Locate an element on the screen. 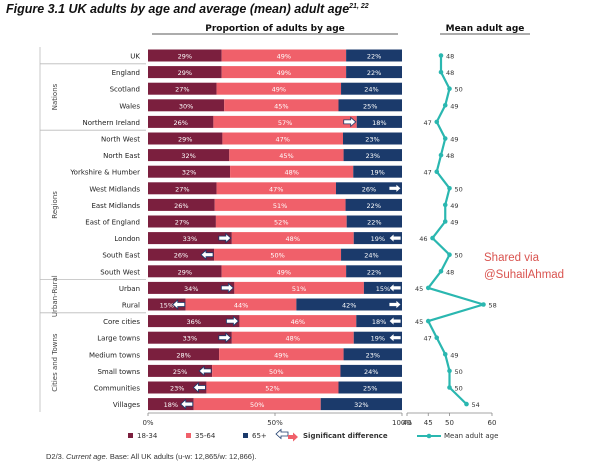  bar-value-label: 48% is located at coordinates (291, 173).